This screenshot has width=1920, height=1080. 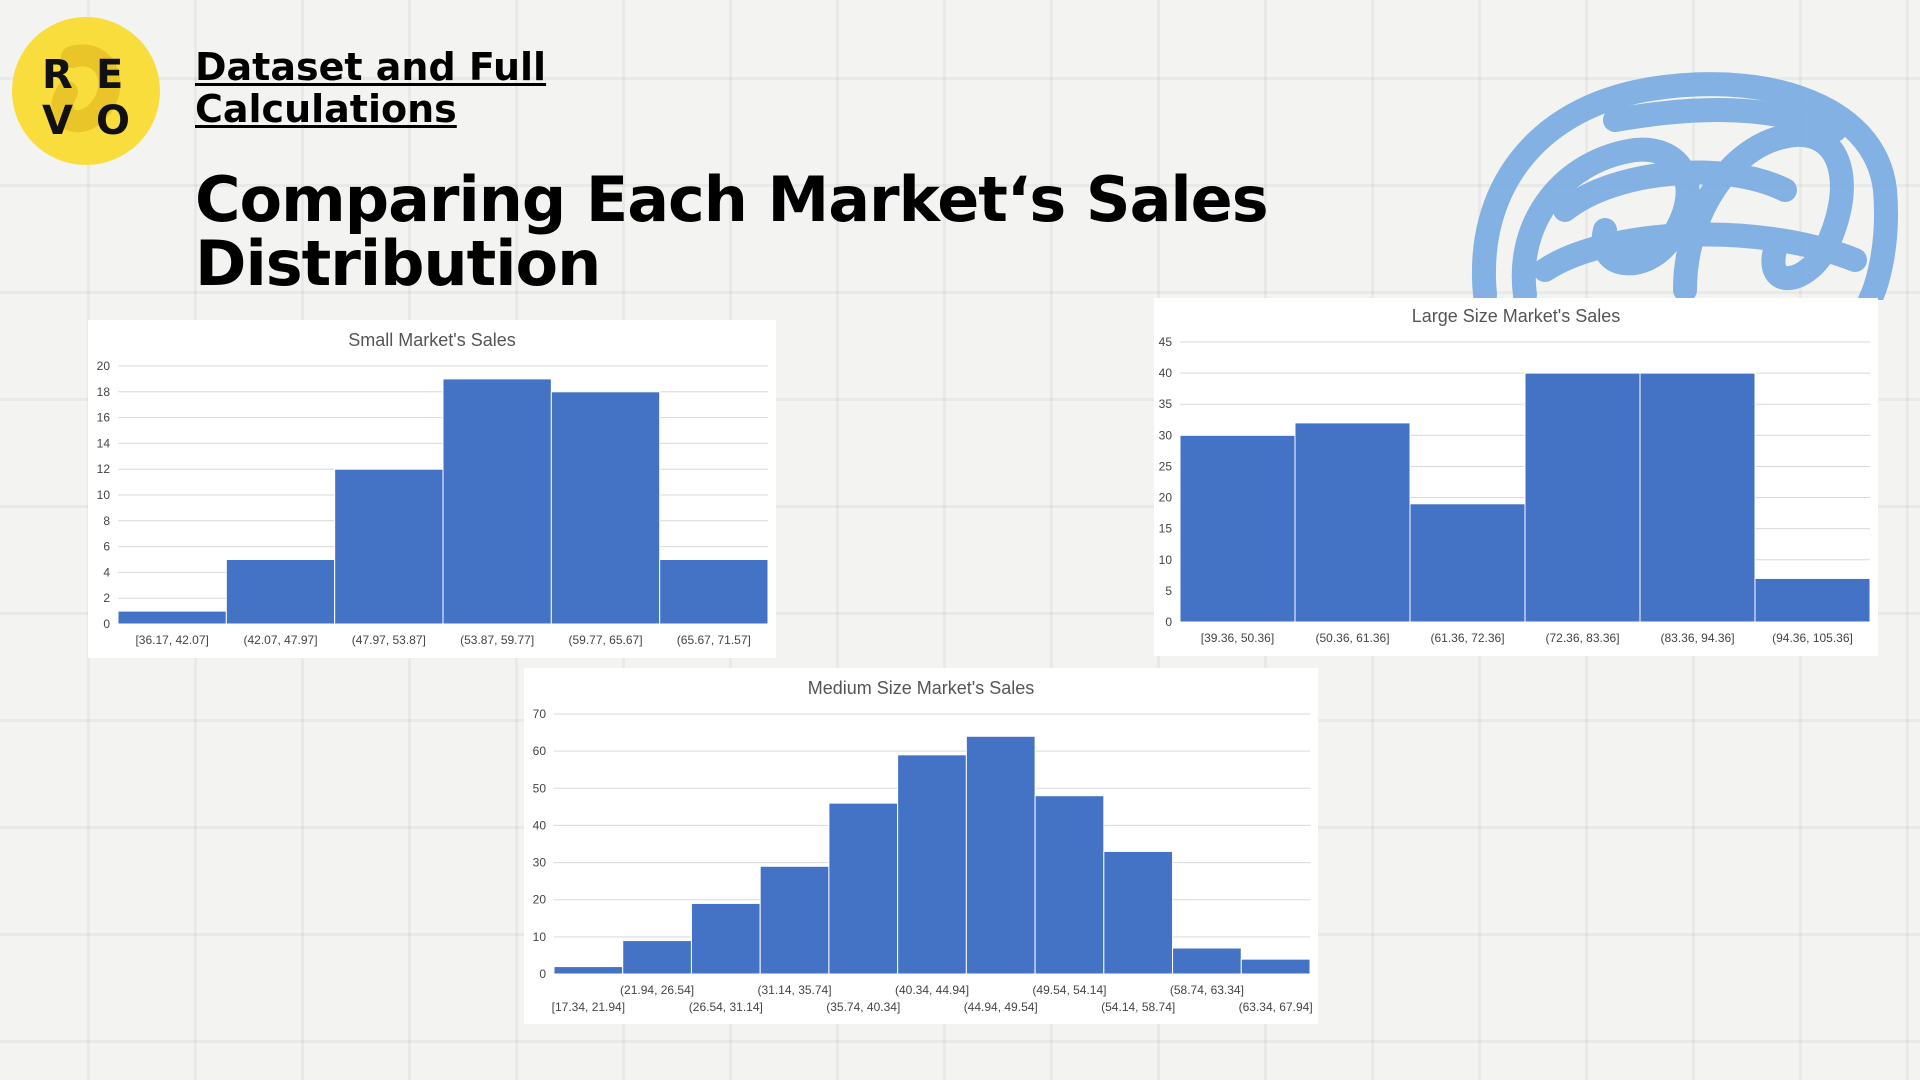 What do you see at coordinates (588, 1007) in the screenshot?
I see `x-tick-label: [17.34, 21.94]` at bounding box center [588, 1007].